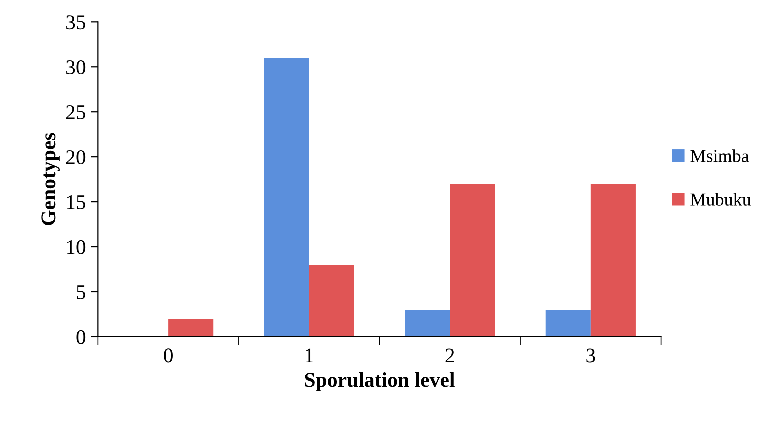 Image resolution: width=761 pixels, height=426 pixels. I want to click on y-tick-label: 0, so click(81, 337).